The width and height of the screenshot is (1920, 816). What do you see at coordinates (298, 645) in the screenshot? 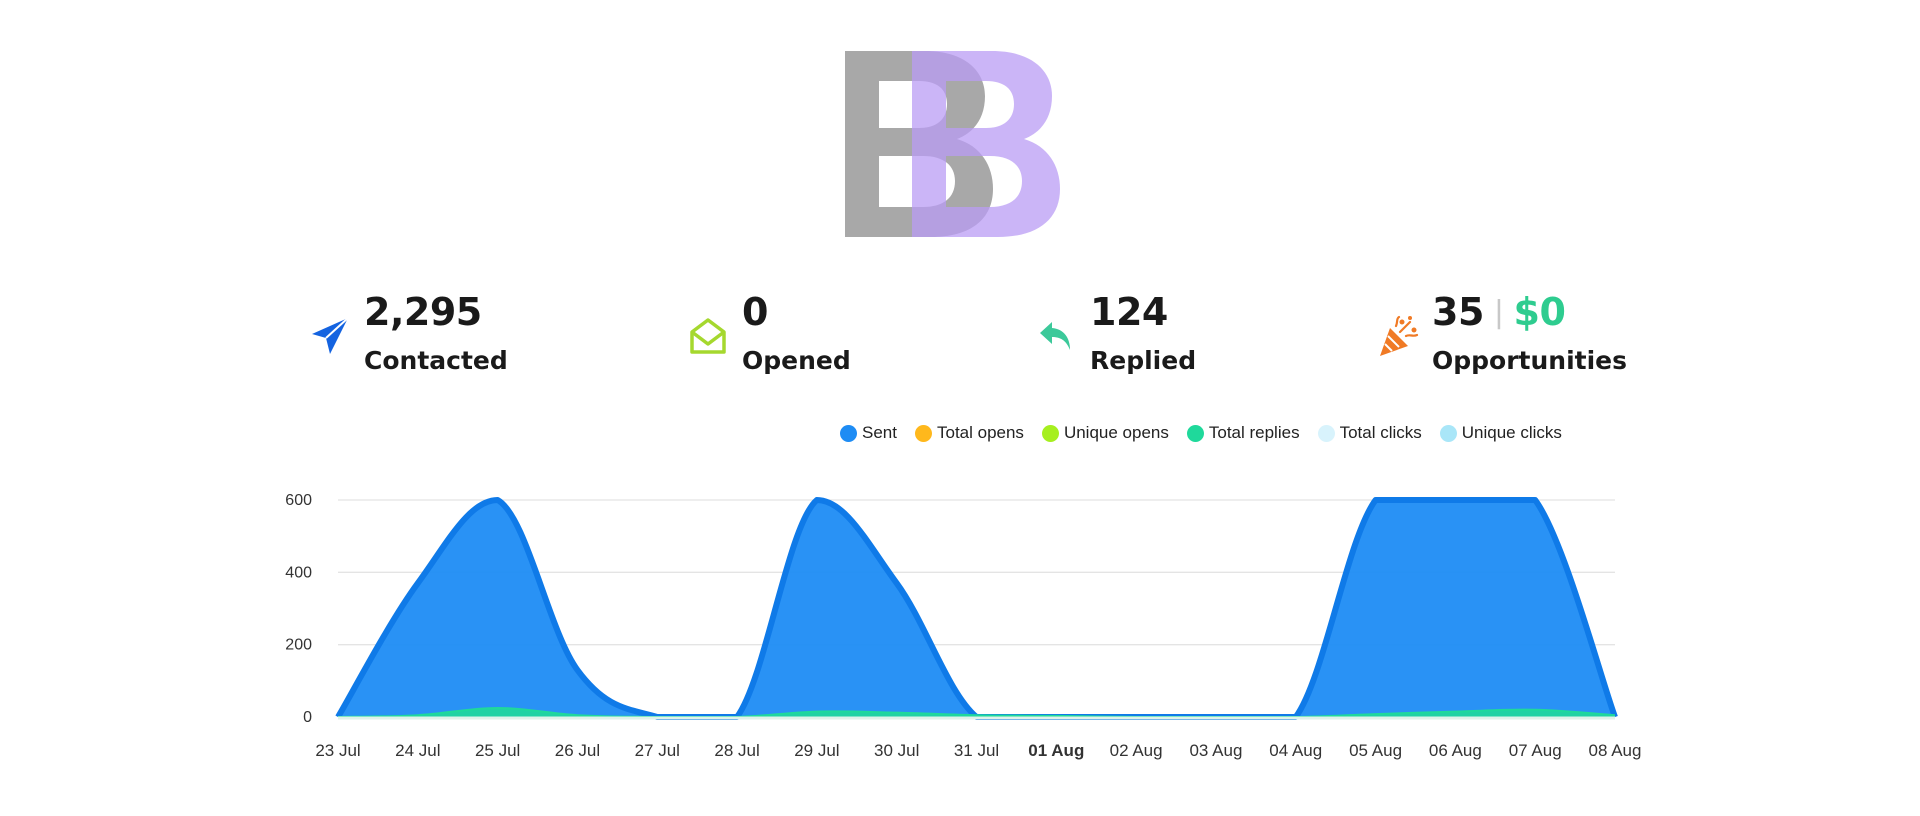
I see `y-tick-label: 200` at bounding box center [298, 645].